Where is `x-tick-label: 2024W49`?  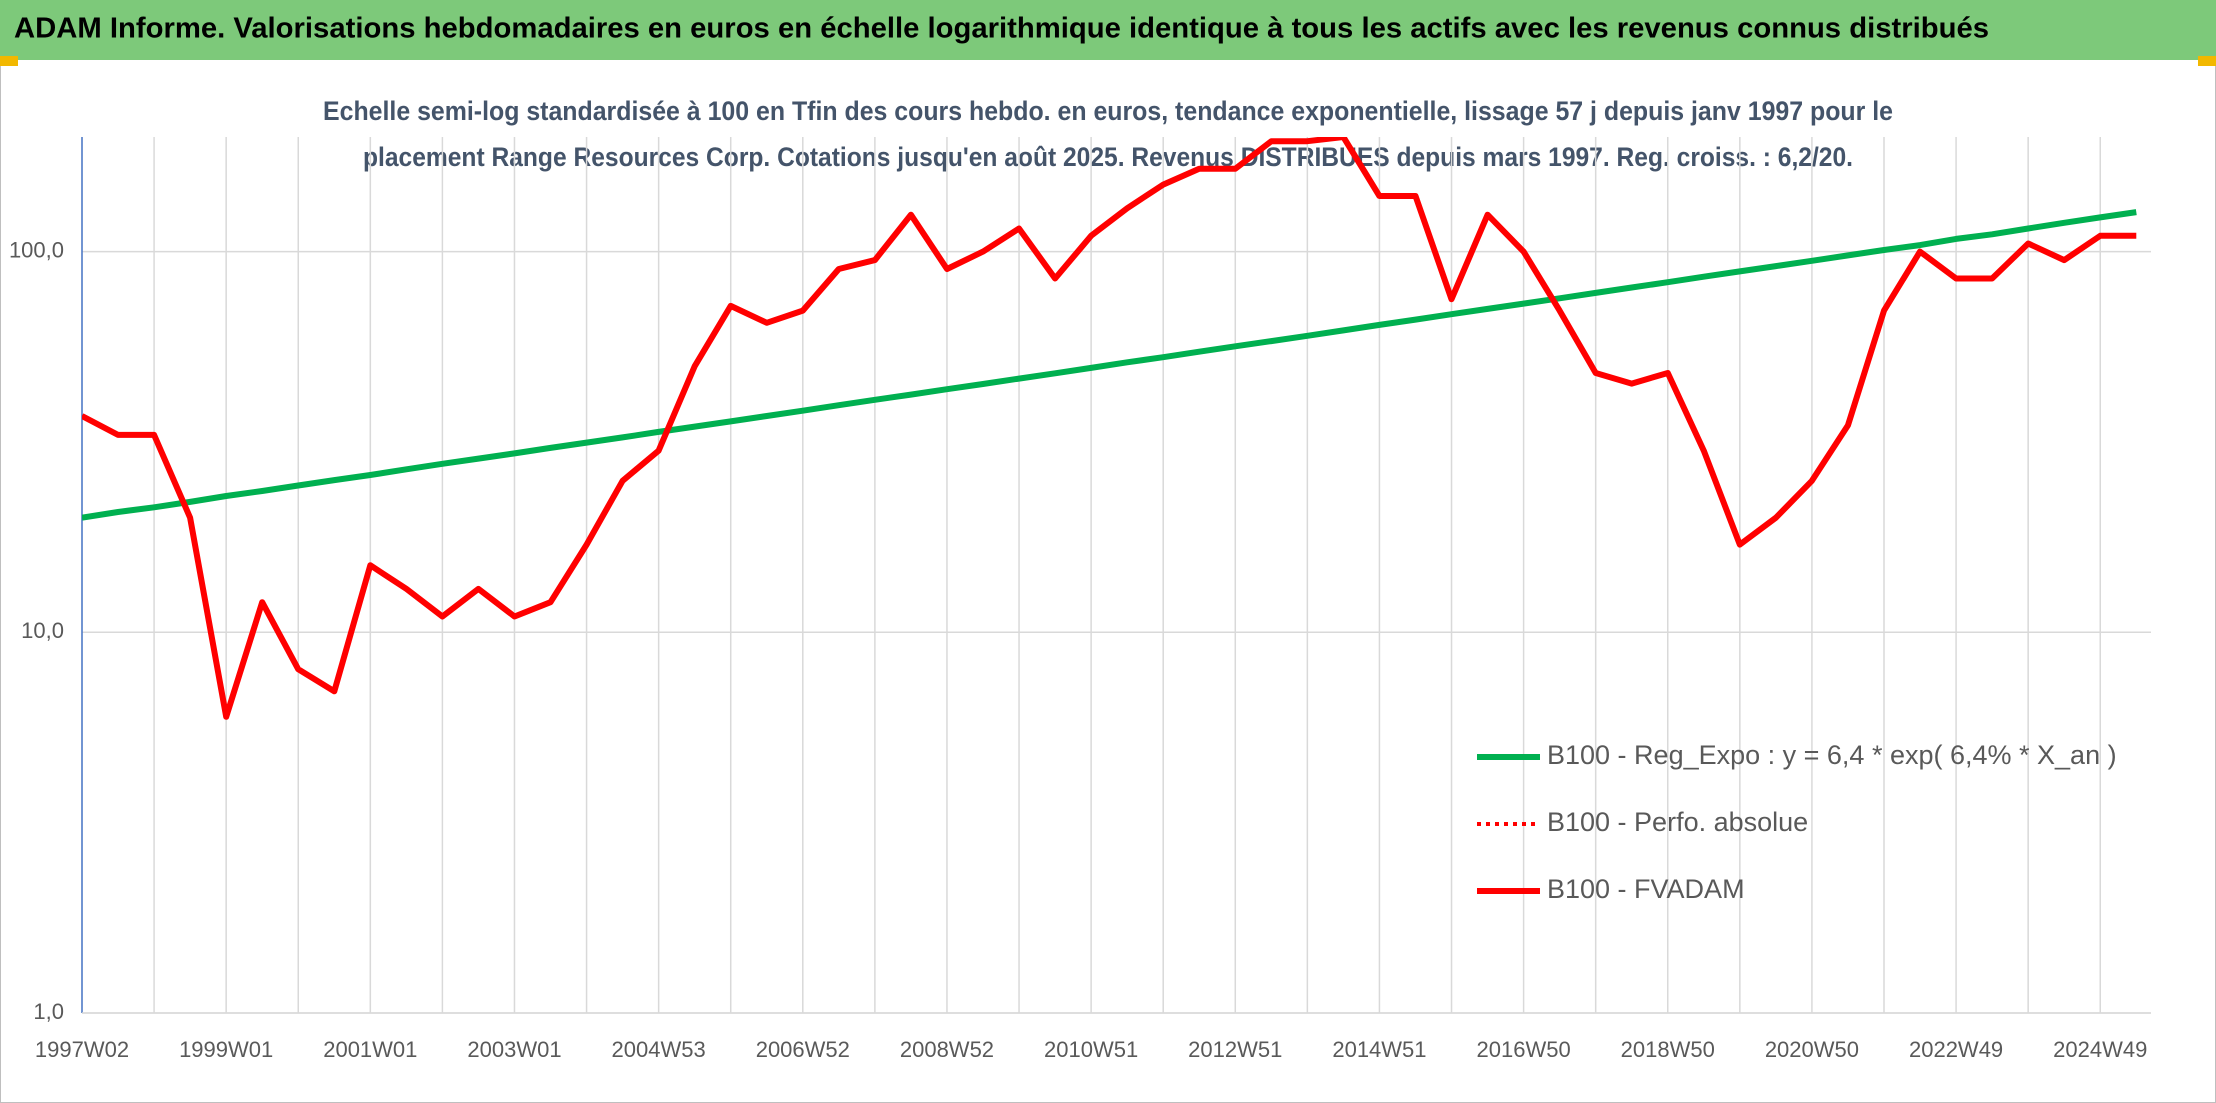 x-tick-label: 2024W49 is located at coordinates (2100, 1049).